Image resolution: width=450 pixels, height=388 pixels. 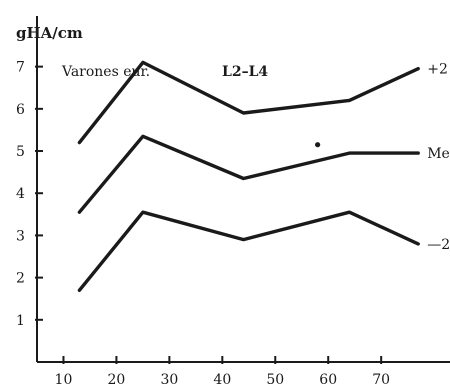 I want to click on y-tick-label-3: 3, so click(x=20, y=236).